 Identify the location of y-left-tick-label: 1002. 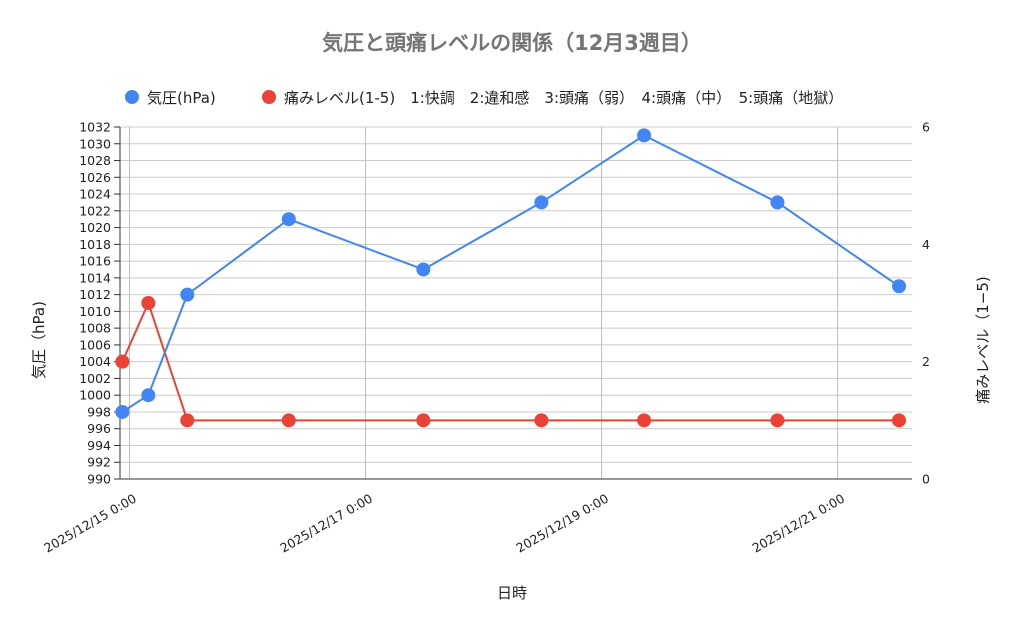
(95, 378).